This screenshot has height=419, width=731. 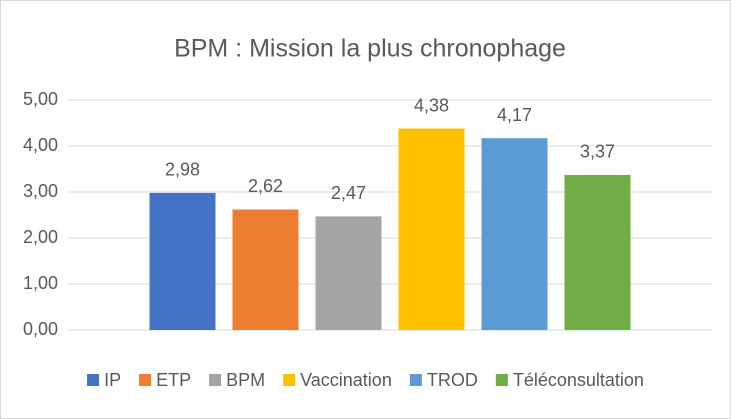 I want to click on value-label: 4,38, so click(x=431, y=105).